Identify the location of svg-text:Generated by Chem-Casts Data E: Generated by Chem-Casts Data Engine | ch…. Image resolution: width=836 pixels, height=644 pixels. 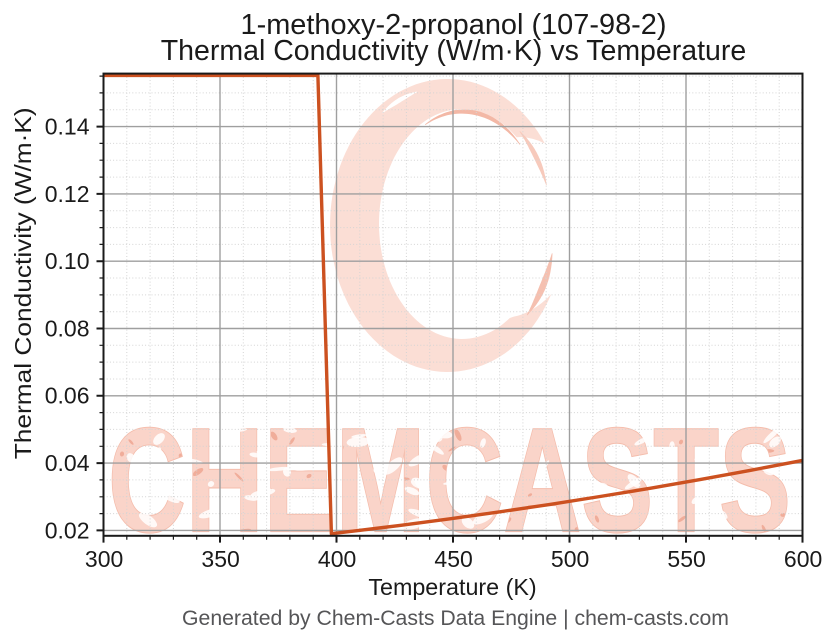
(455, 618).